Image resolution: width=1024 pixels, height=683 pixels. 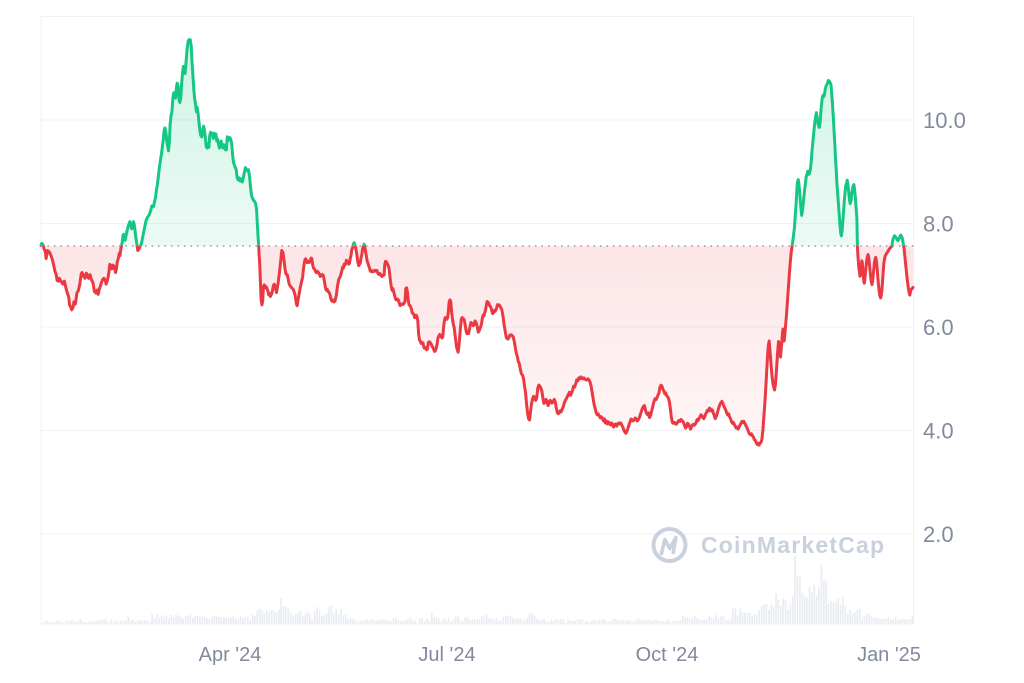 What do you see at coordinates (446, 655) in the screenshot?
I see `svg-text: Jul '24` at bounding box center [446, 655].